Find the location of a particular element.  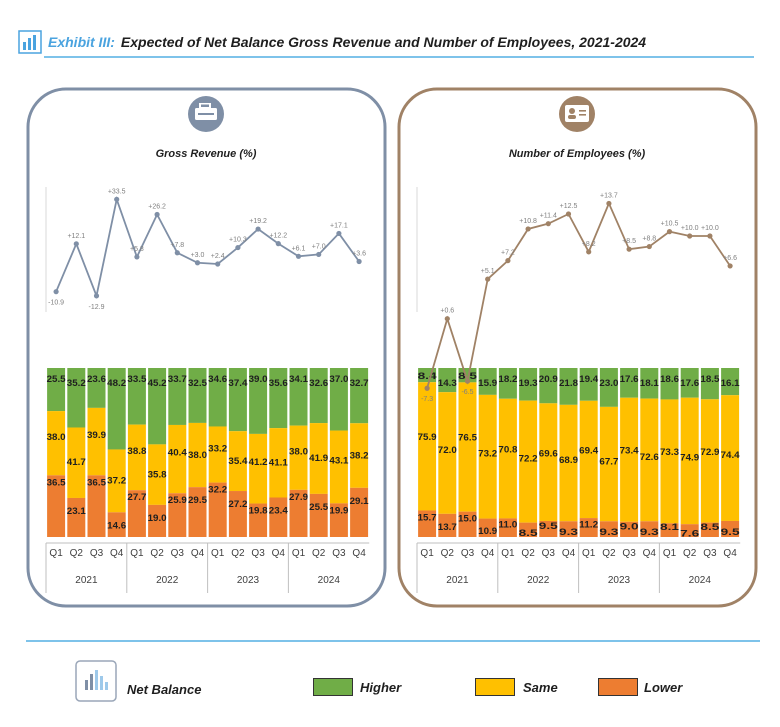

net-balance-label: -7.3 is located at coordinates (427, 399).